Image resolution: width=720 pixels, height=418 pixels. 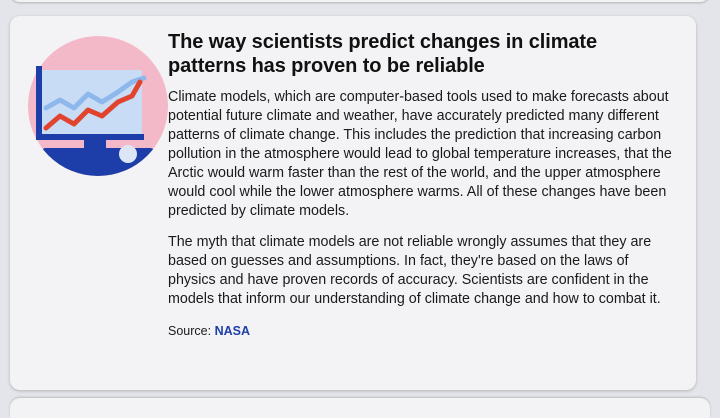 I want to click on previous-card-edge, so click(x=360, y=1).